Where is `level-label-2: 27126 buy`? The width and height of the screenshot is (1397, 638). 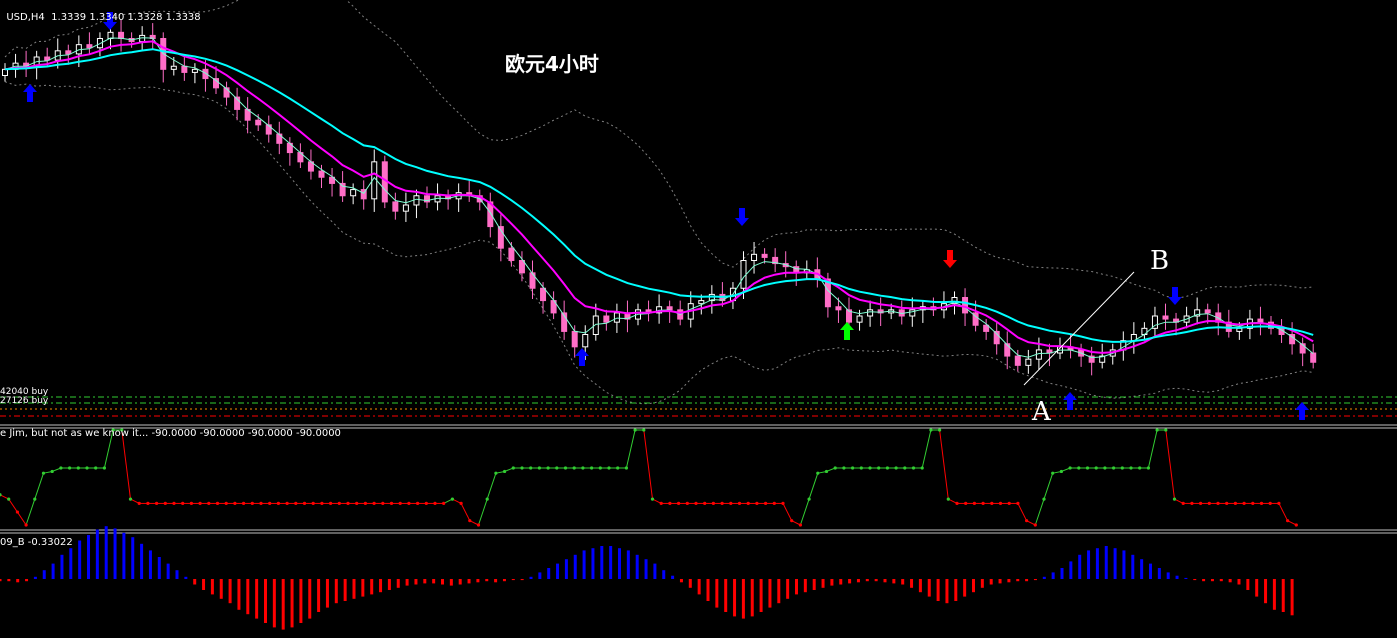 level-label-2: 27126 buy is located at coordinates (24, 401).